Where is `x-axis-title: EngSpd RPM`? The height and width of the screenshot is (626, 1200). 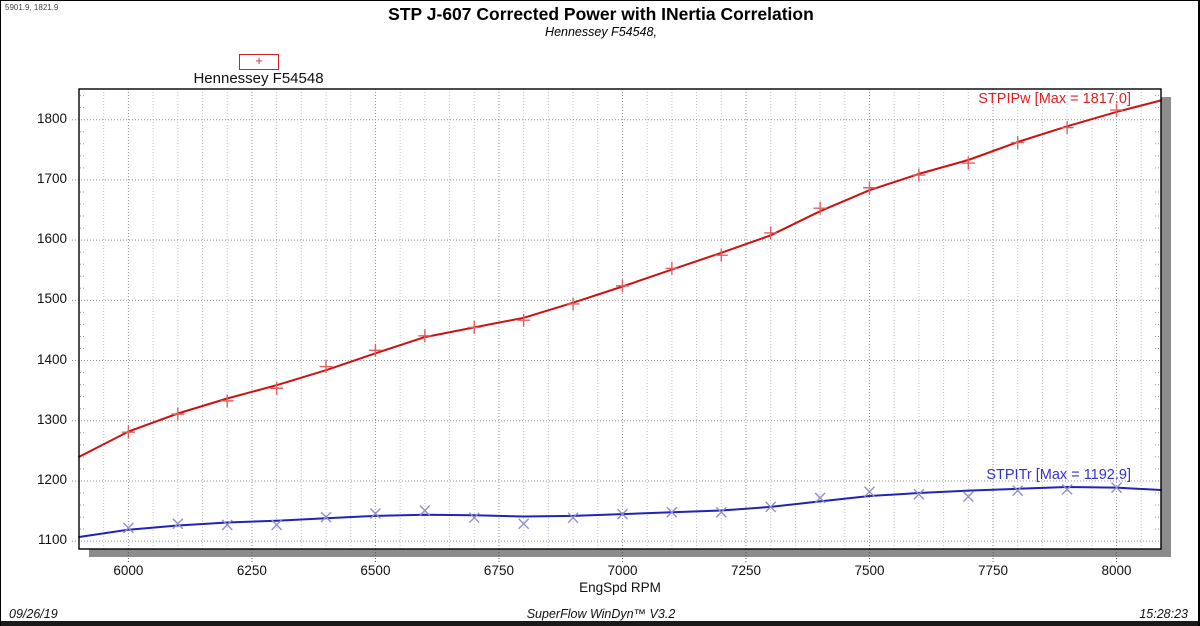 x-axis-title: EngSpd RPM is located at coordinates (620, 587).